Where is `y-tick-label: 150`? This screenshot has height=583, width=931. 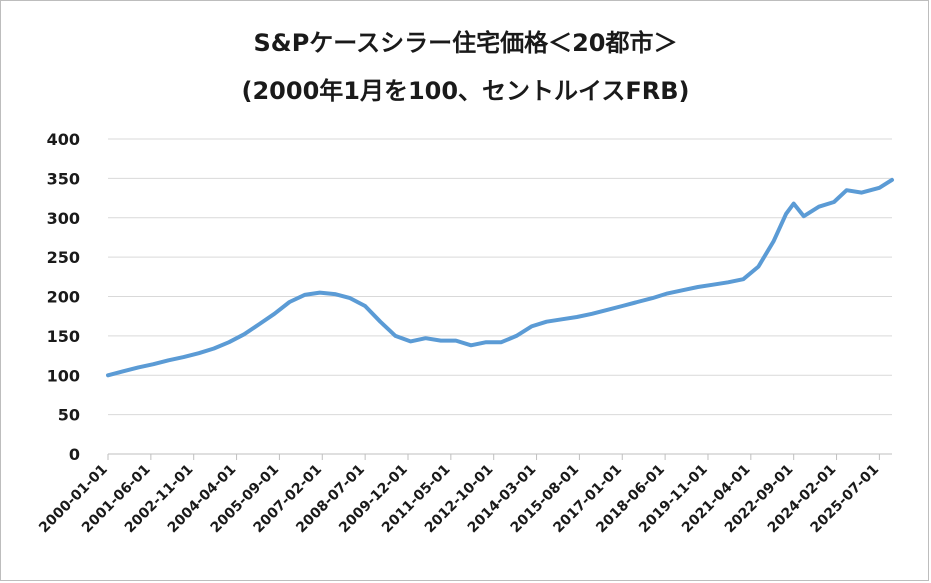 y-tick-label: 150 is located at coordinates (63, 336).